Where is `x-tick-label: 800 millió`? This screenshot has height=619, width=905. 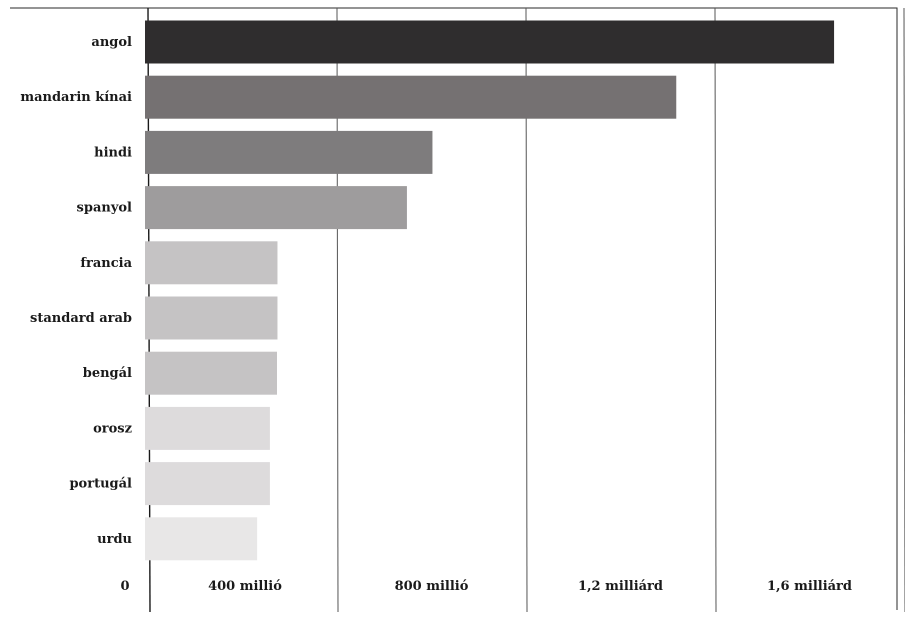 x-tick-label: 800 millió is located at coordinates (432, 586).